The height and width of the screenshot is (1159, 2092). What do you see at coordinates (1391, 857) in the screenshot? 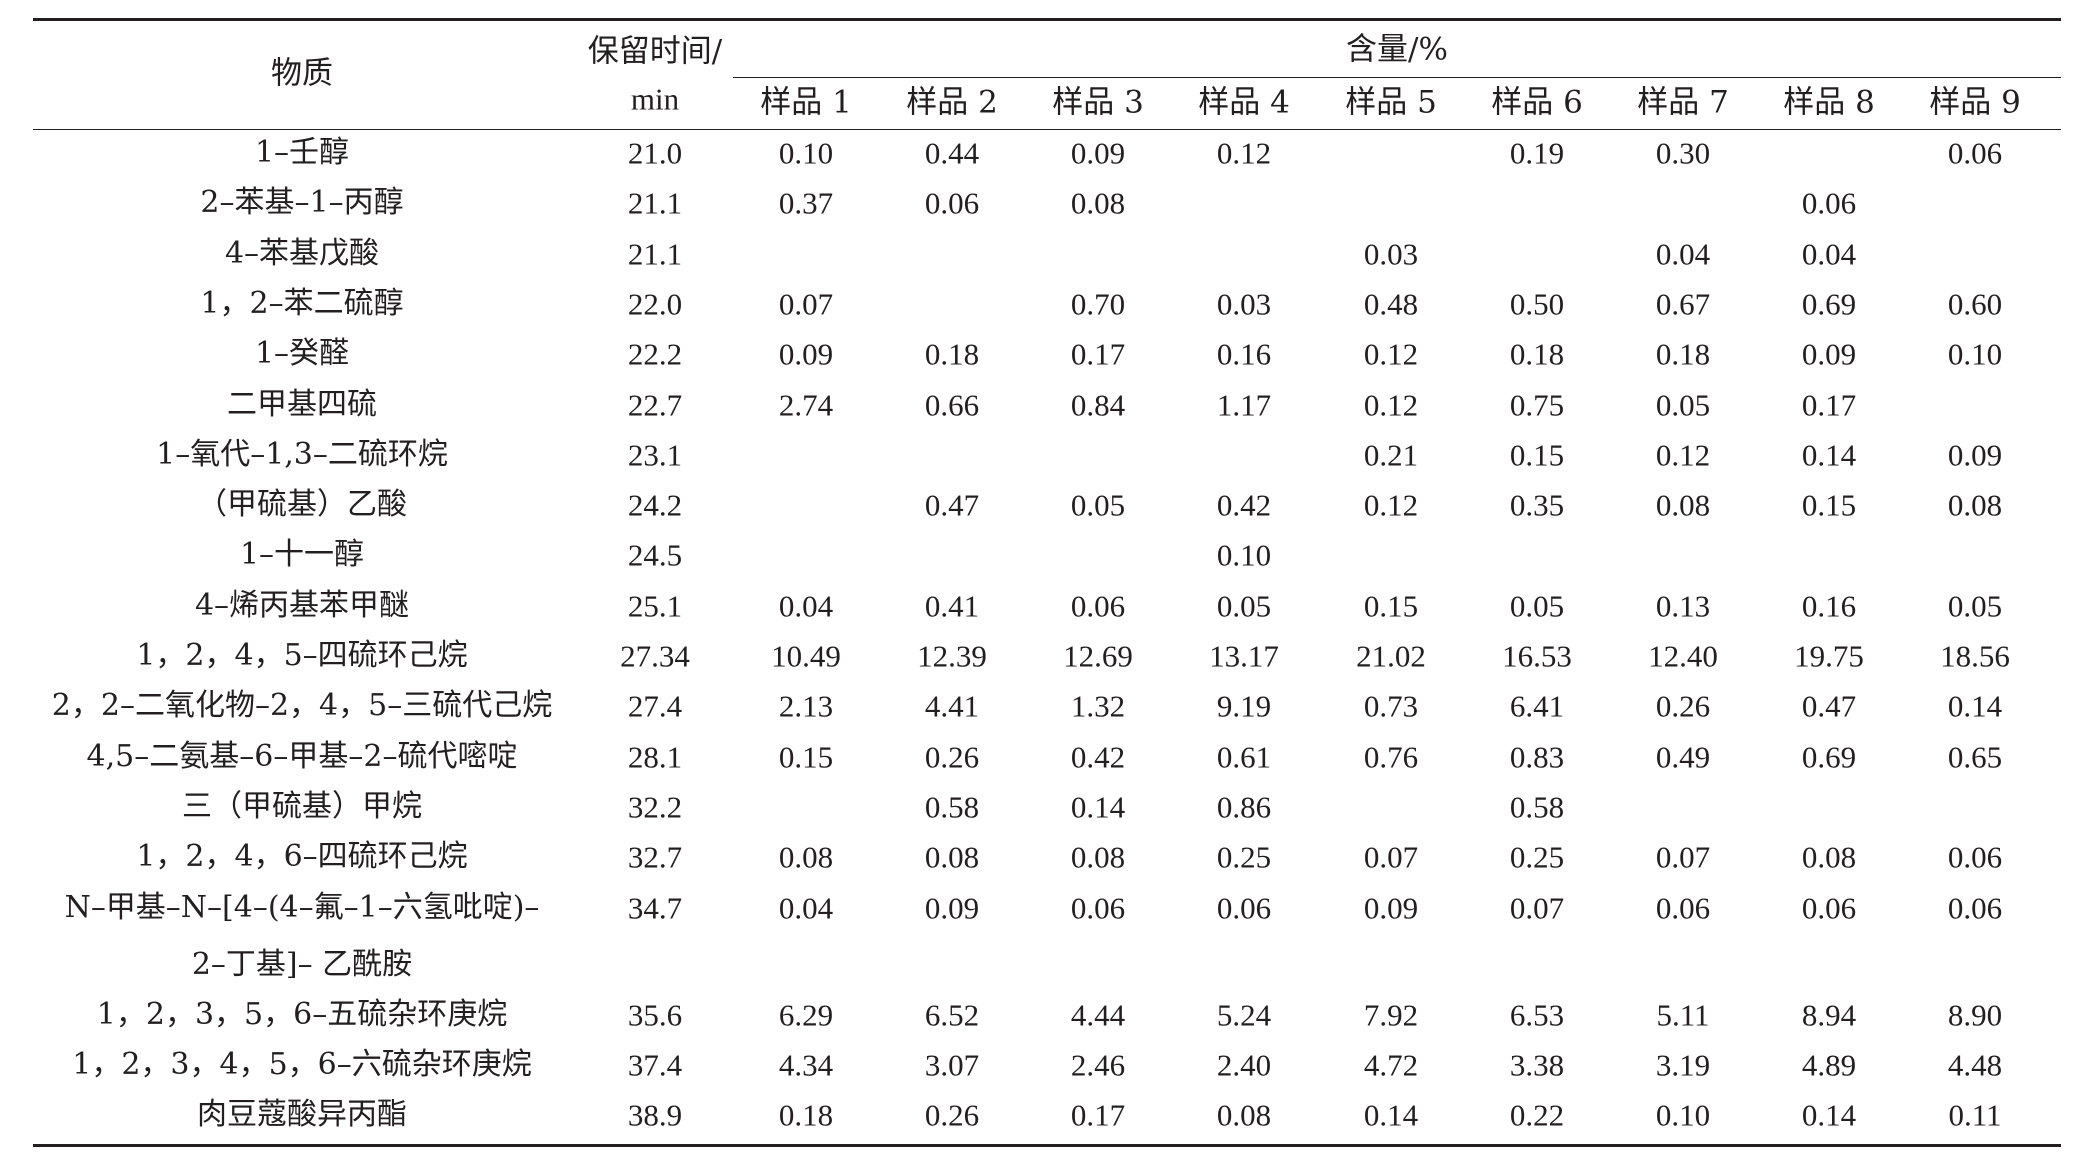
I see `content-value-sample-5: 0.07` at bounding box center [1391, 857].